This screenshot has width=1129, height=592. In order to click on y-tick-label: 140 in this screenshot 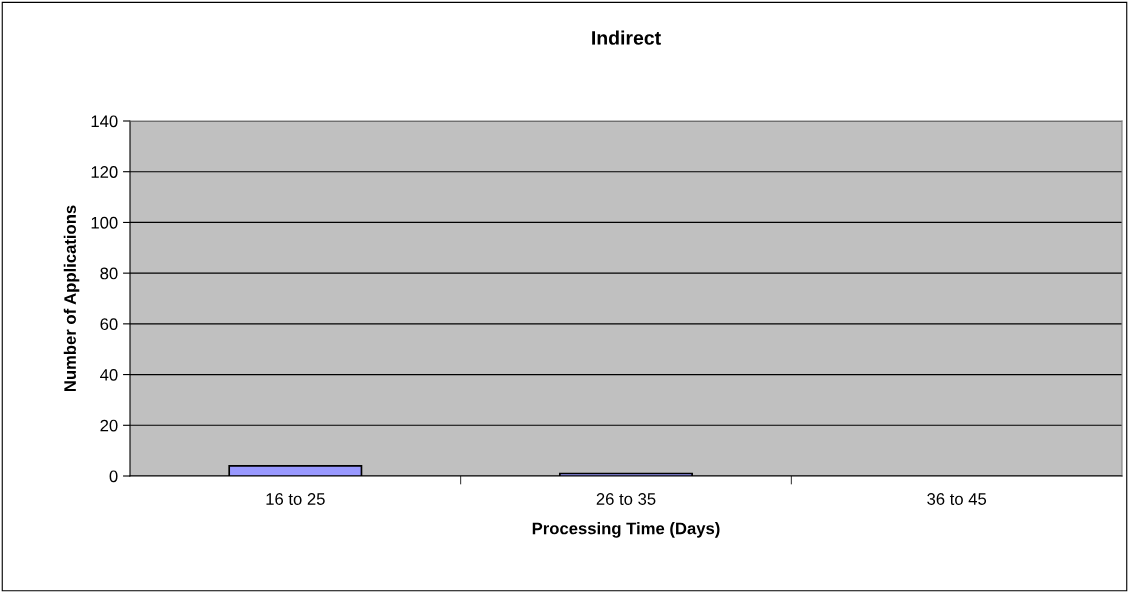, I will do `click(104, 121)`.